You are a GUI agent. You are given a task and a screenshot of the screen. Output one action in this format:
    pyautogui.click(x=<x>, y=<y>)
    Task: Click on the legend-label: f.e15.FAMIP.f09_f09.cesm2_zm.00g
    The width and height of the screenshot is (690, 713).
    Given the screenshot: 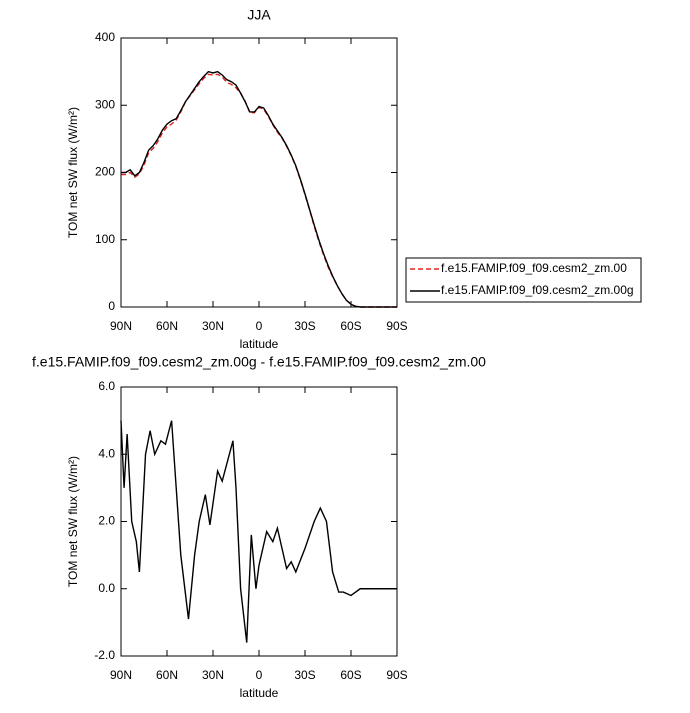 What is the action you would take?
    pyautogui.click(x=537, y=290)
    